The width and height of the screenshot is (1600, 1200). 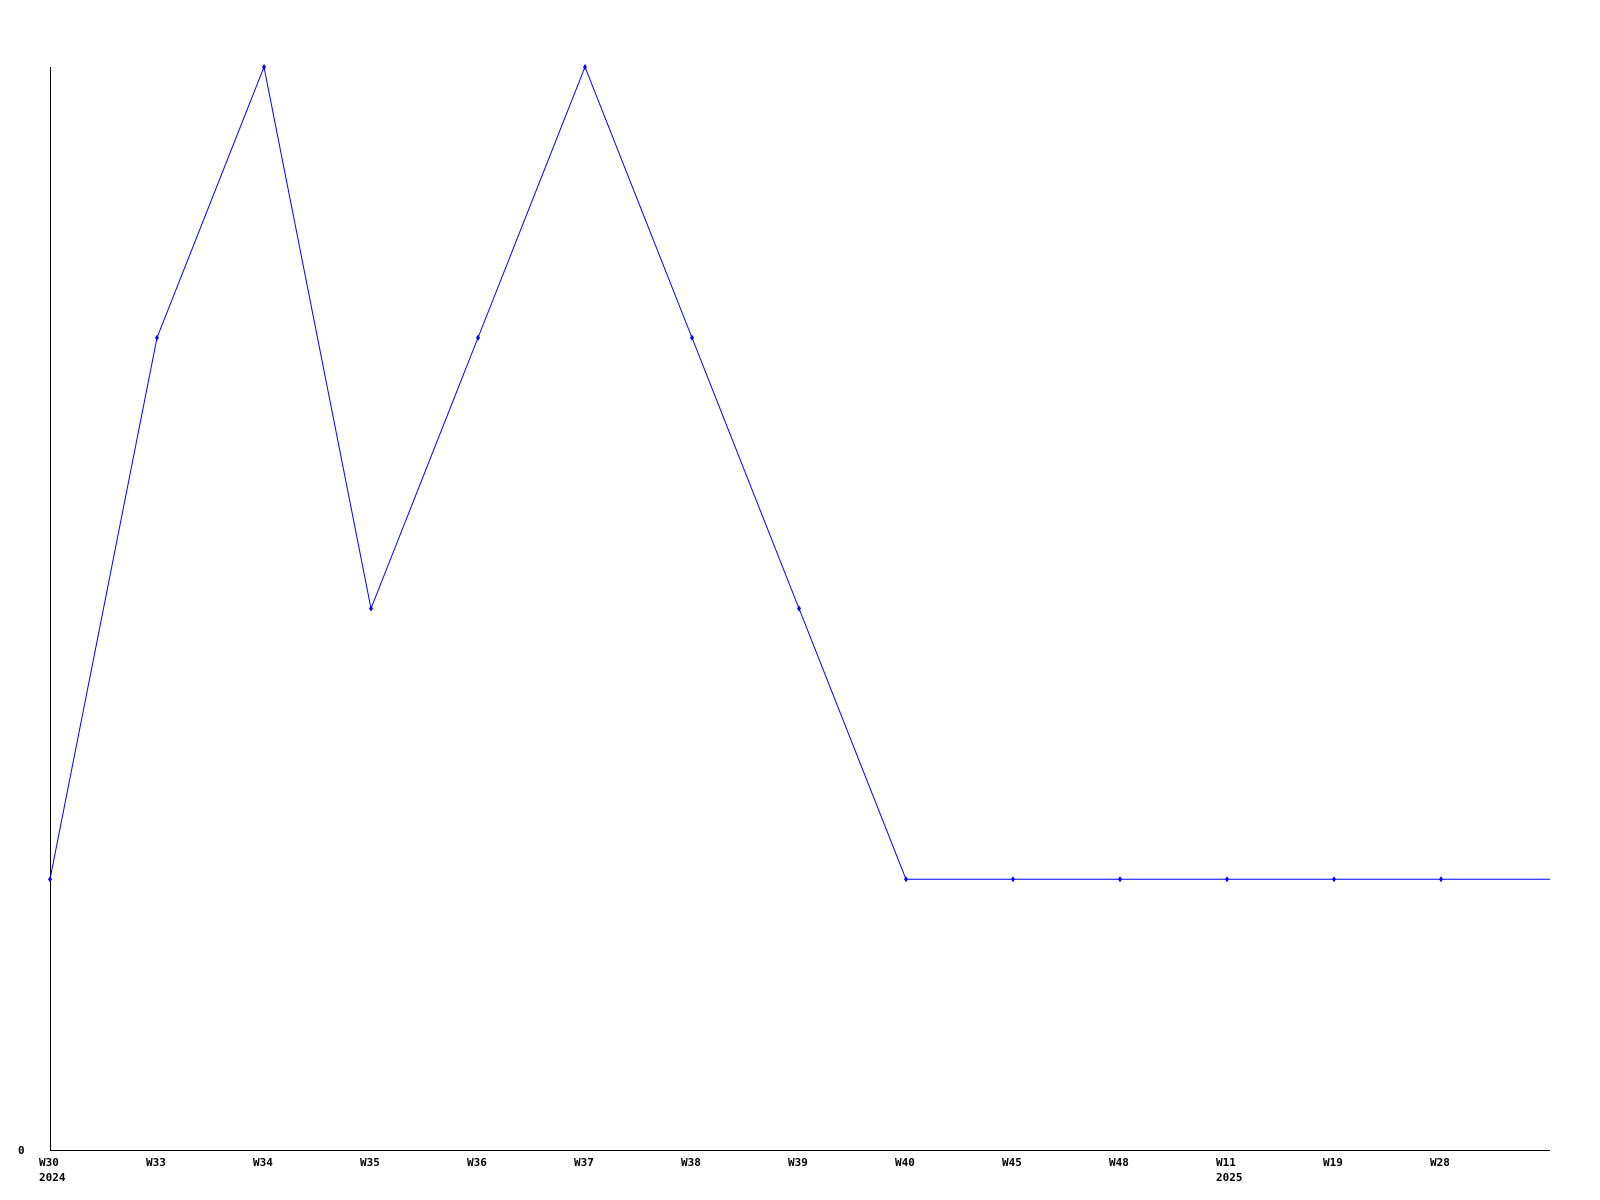 I want to click on x-tick-label: W33, so click(x=156, y=1162).